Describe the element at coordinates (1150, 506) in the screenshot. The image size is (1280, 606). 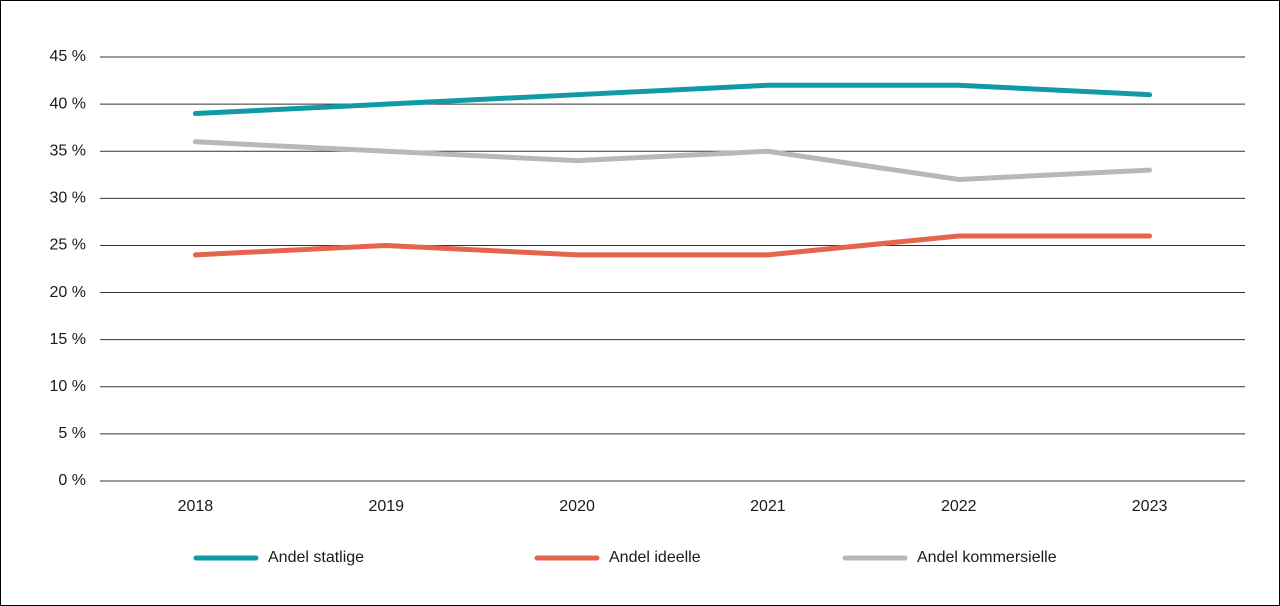
I see `x-tick-label: 2023` at that location.